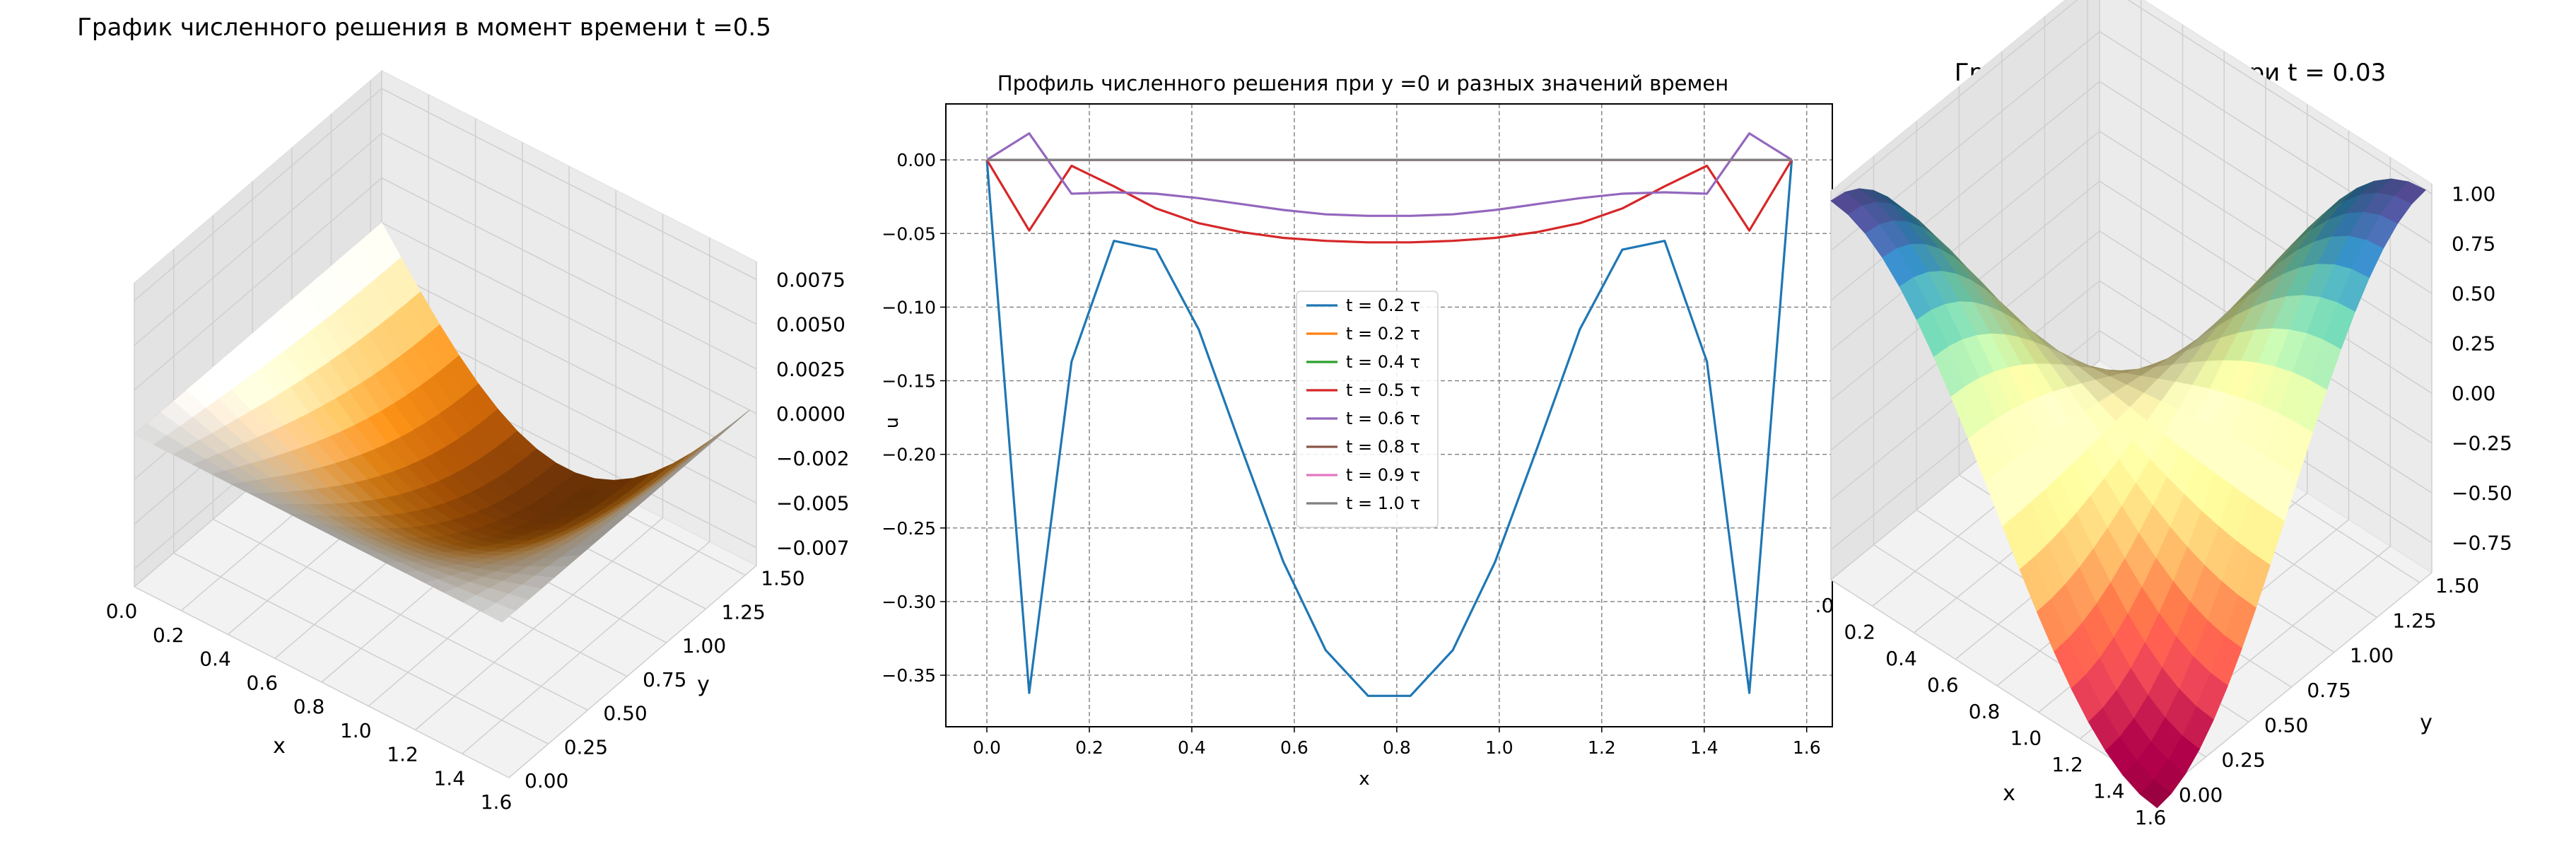  I want to click on y-tick-label: −0.25, so click(909, 528).